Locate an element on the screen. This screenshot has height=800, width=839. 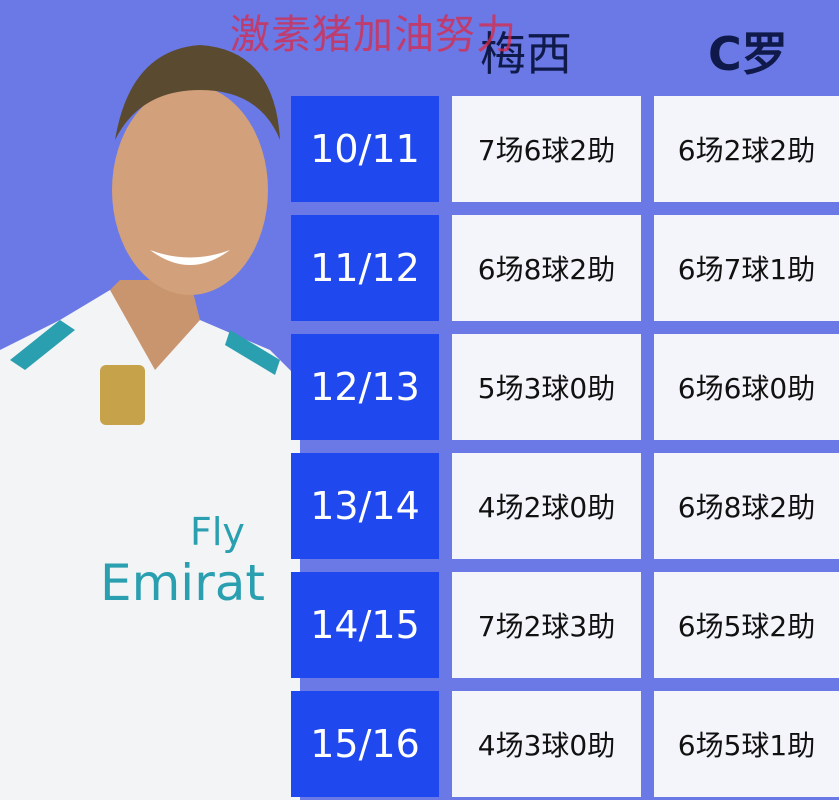
messi-stat-cell: 7场2球3助 is located at coordinates (546, 625).